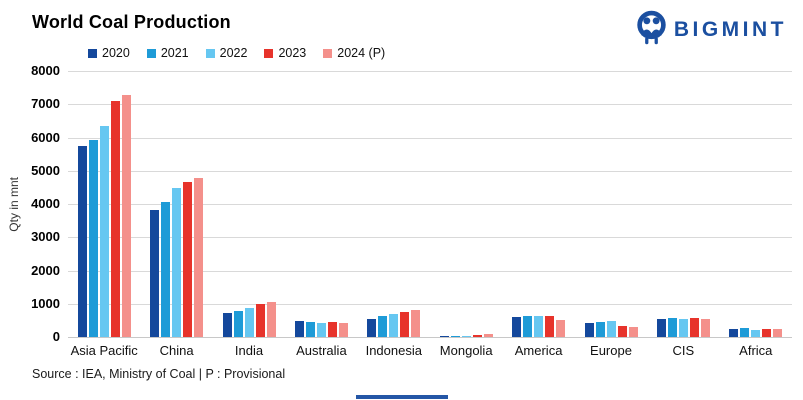 The image size is (803, 400). I want to click on bar-2024P-china, so click(199, 257).